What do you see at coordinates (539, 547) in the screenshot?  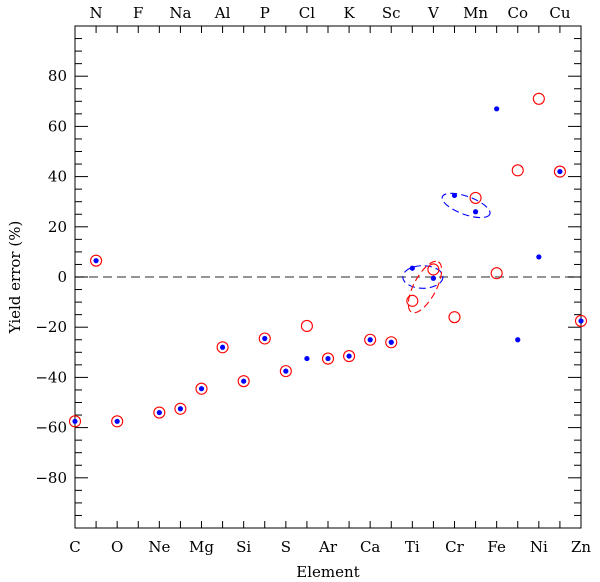 I see `x-tick-label-bottom: Ni` at bounding box center [539, 547].